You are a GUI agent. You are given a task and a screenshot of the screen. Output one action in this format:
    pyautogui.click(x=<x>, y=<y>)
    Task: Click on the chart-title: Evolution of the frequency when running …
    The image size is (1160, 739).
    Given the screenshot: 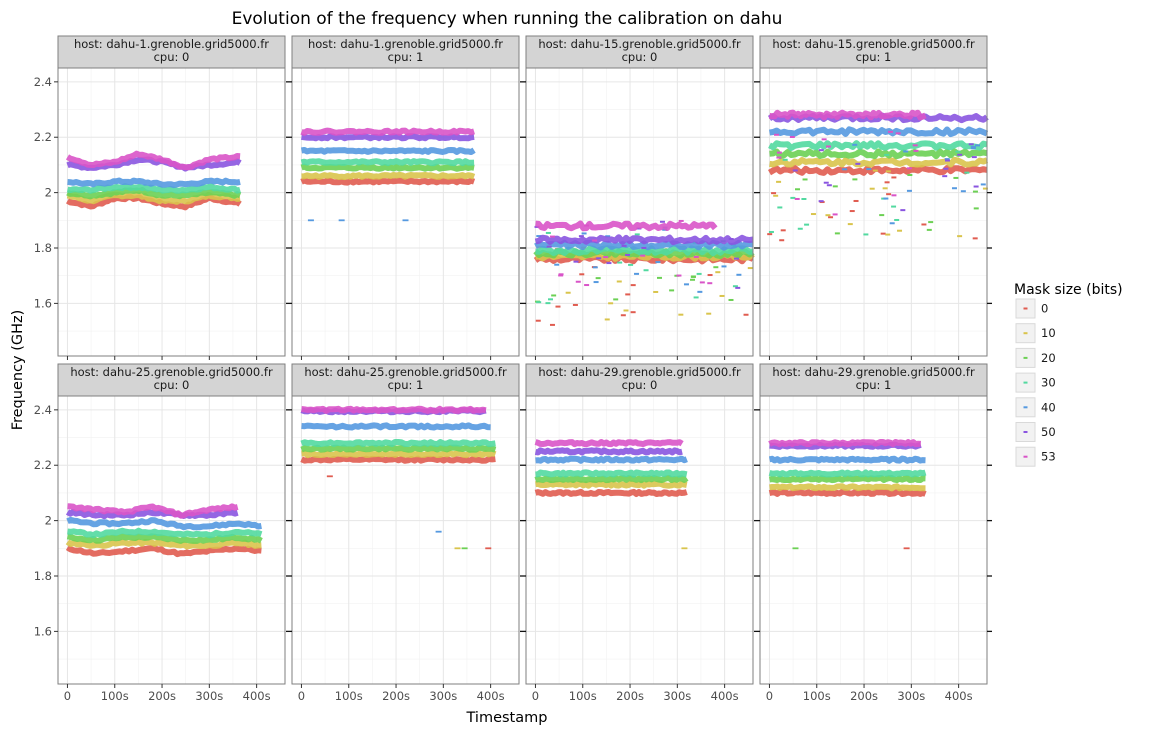 What is the action you would take?
    pyautogui.click(x=507, y=19)
    